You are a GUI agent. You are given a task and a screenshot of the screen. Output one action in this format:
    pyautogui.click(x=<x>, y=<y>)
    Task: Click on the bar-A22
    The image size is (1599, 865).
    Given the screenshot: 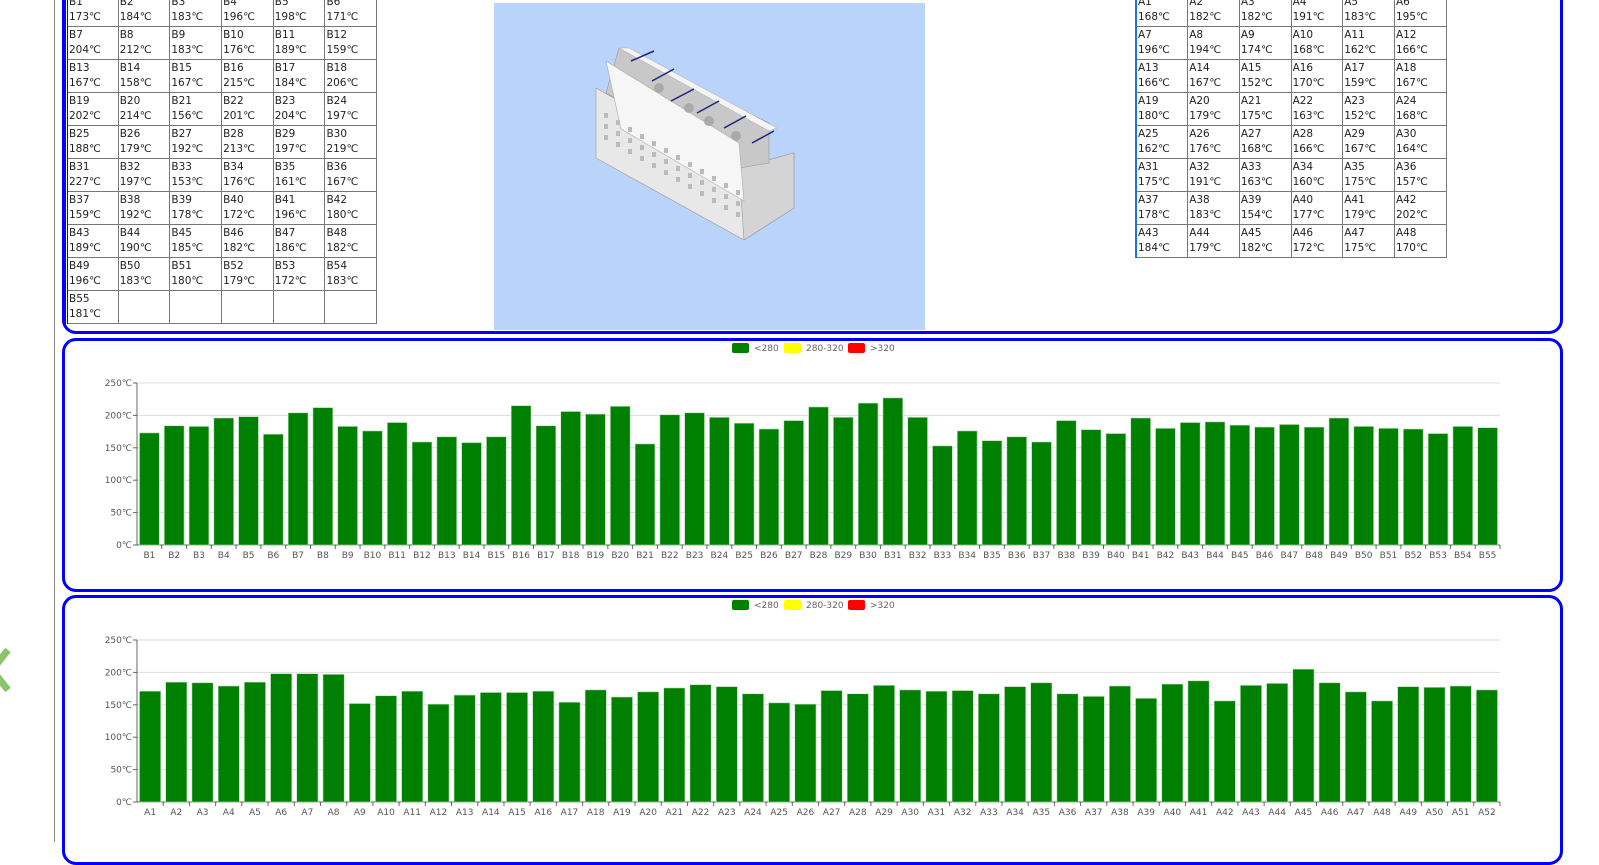 What is the action you would take?
    pyautogui.click(x=700, y=743)
    